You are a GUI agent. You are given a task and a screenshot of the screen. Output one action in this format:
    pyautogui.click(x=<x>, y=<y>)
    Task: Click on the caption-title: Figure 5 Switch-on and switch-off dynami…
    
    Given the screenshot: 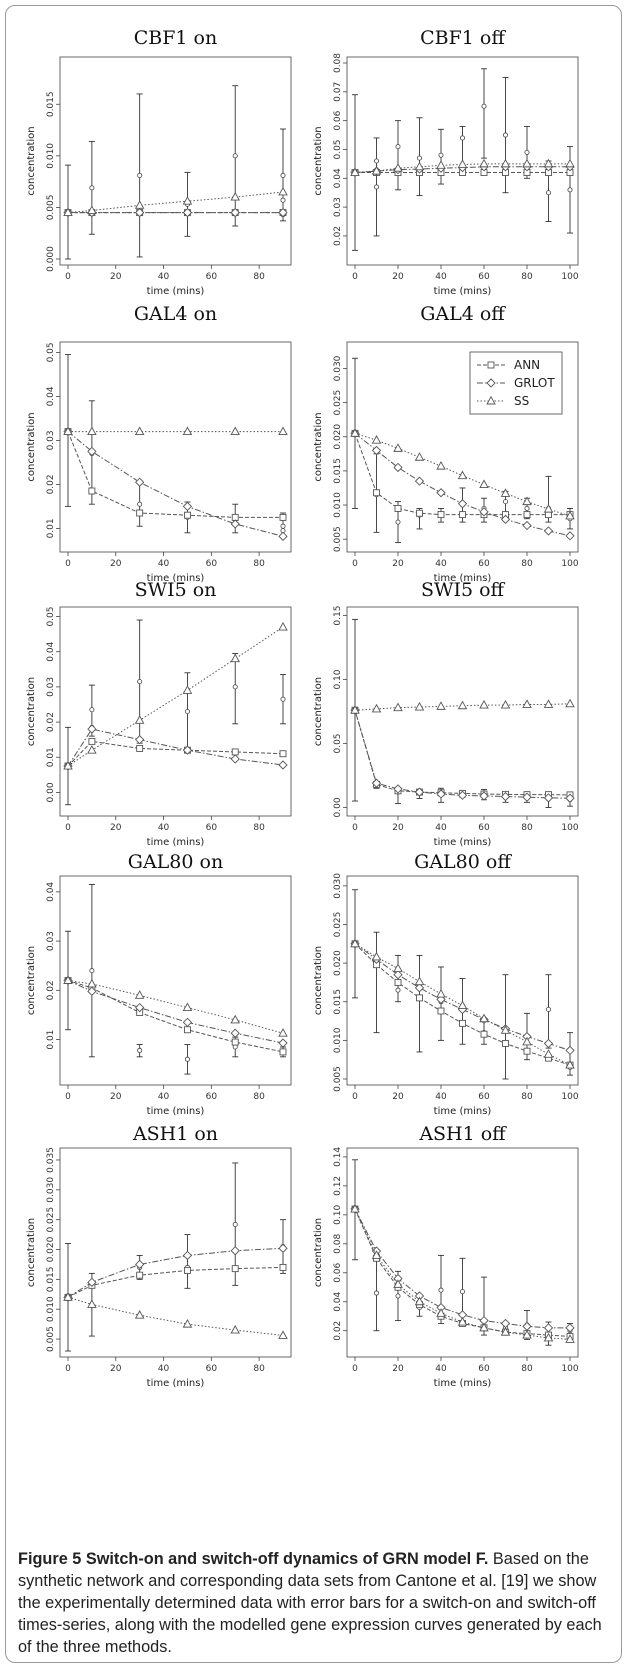 What is the action you would take?
    pyautogui.click(x=251, y=1559)
    